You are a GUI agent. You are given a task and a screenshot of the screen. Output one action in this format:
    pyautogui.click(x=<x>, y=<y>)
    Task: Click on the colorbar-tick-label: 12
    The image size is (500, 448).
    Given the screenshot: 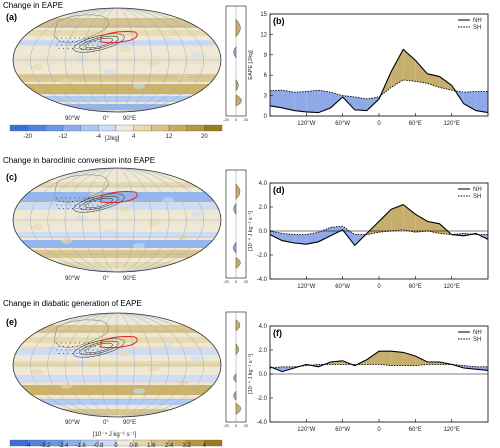 What is the action you would take?
    pyautogui.click(x=169, y=137)
    